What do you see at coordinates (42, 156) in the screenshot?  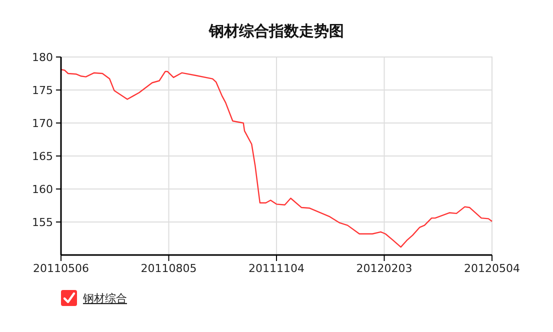 I see `y-tick-label: 165` at bounding box center [42, 156].